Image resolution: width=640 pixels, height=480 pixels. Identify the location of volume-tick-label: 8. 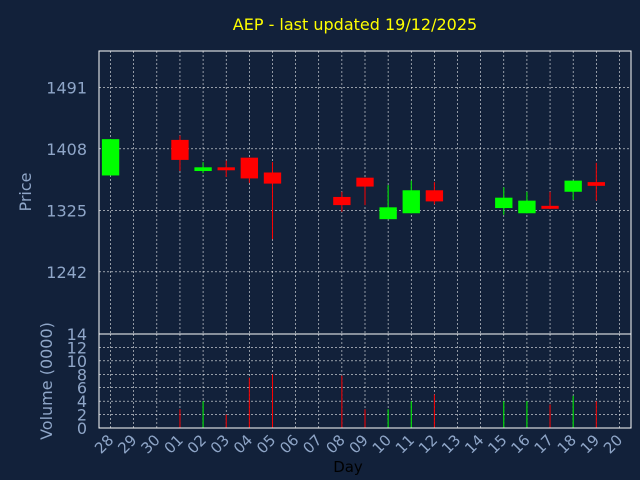
(82, 374).